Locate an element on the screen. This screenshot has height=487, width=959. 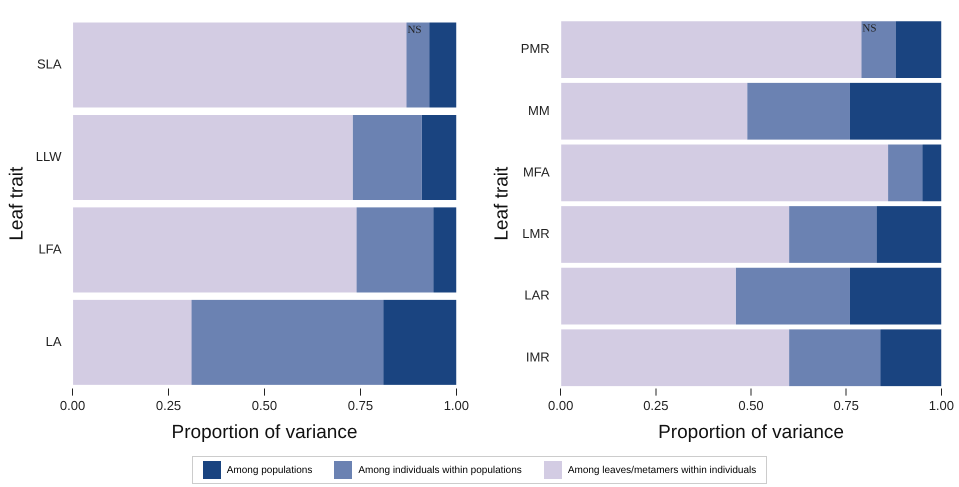
y-tick-label: PMR is located at coordinates (535, 48).